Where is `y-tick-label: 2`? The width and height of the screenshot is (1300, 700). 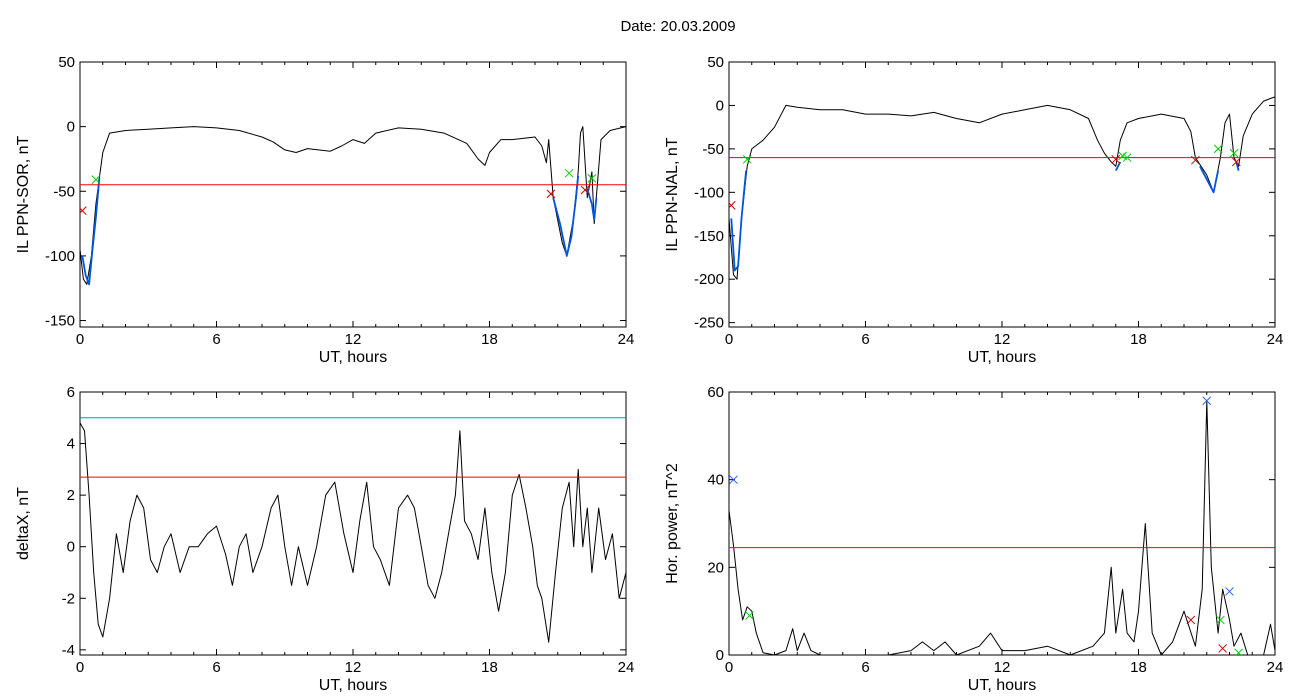 y-tick-label: 2 is located at coordinates (71, 495).